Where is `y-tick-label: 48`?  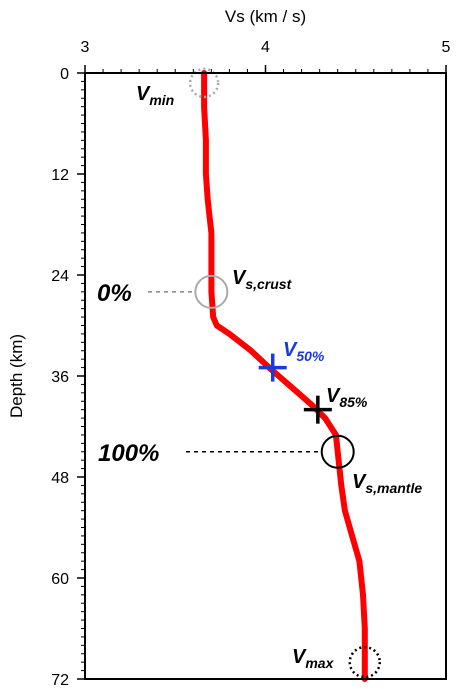
y-tick-label: 48 is located at coordinates (60, 478).